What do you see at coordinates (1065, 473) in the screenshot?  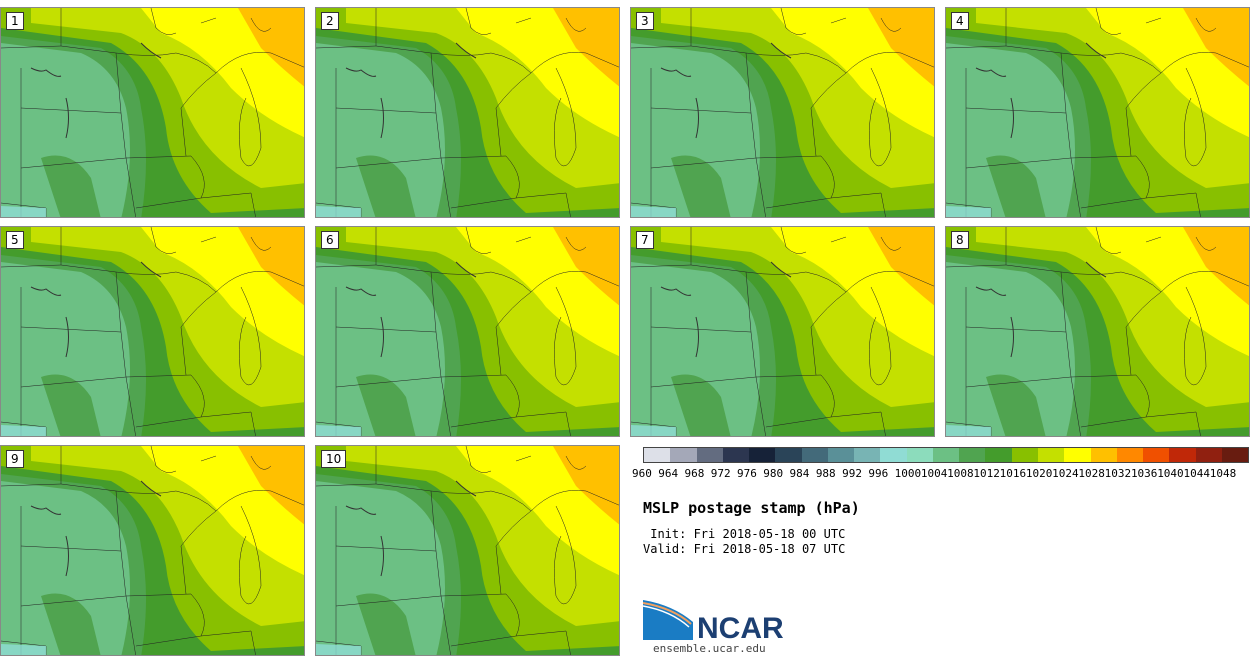 I see `colorbar-tick-label: 1024` at bounding box center [1065, 473].